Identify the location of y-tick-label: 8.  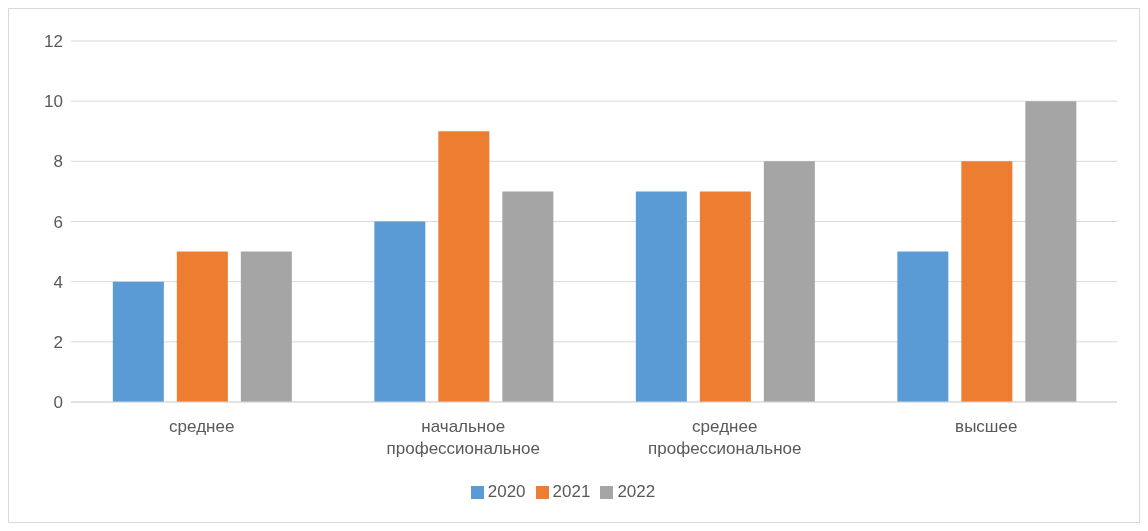
(58, 162).